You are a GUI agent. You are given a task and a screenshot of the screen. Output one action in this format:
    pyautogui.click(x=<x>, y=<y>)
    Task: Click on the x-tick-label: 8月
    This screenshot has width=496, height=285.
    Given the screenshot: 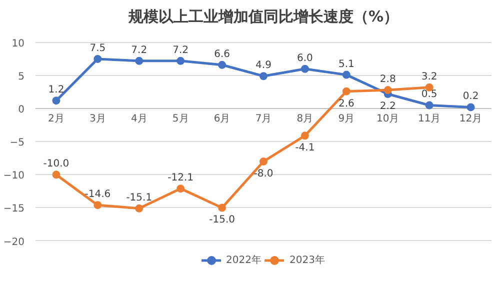 What is the action you would take?
    pyautogui.click(x=305, y=119)
    